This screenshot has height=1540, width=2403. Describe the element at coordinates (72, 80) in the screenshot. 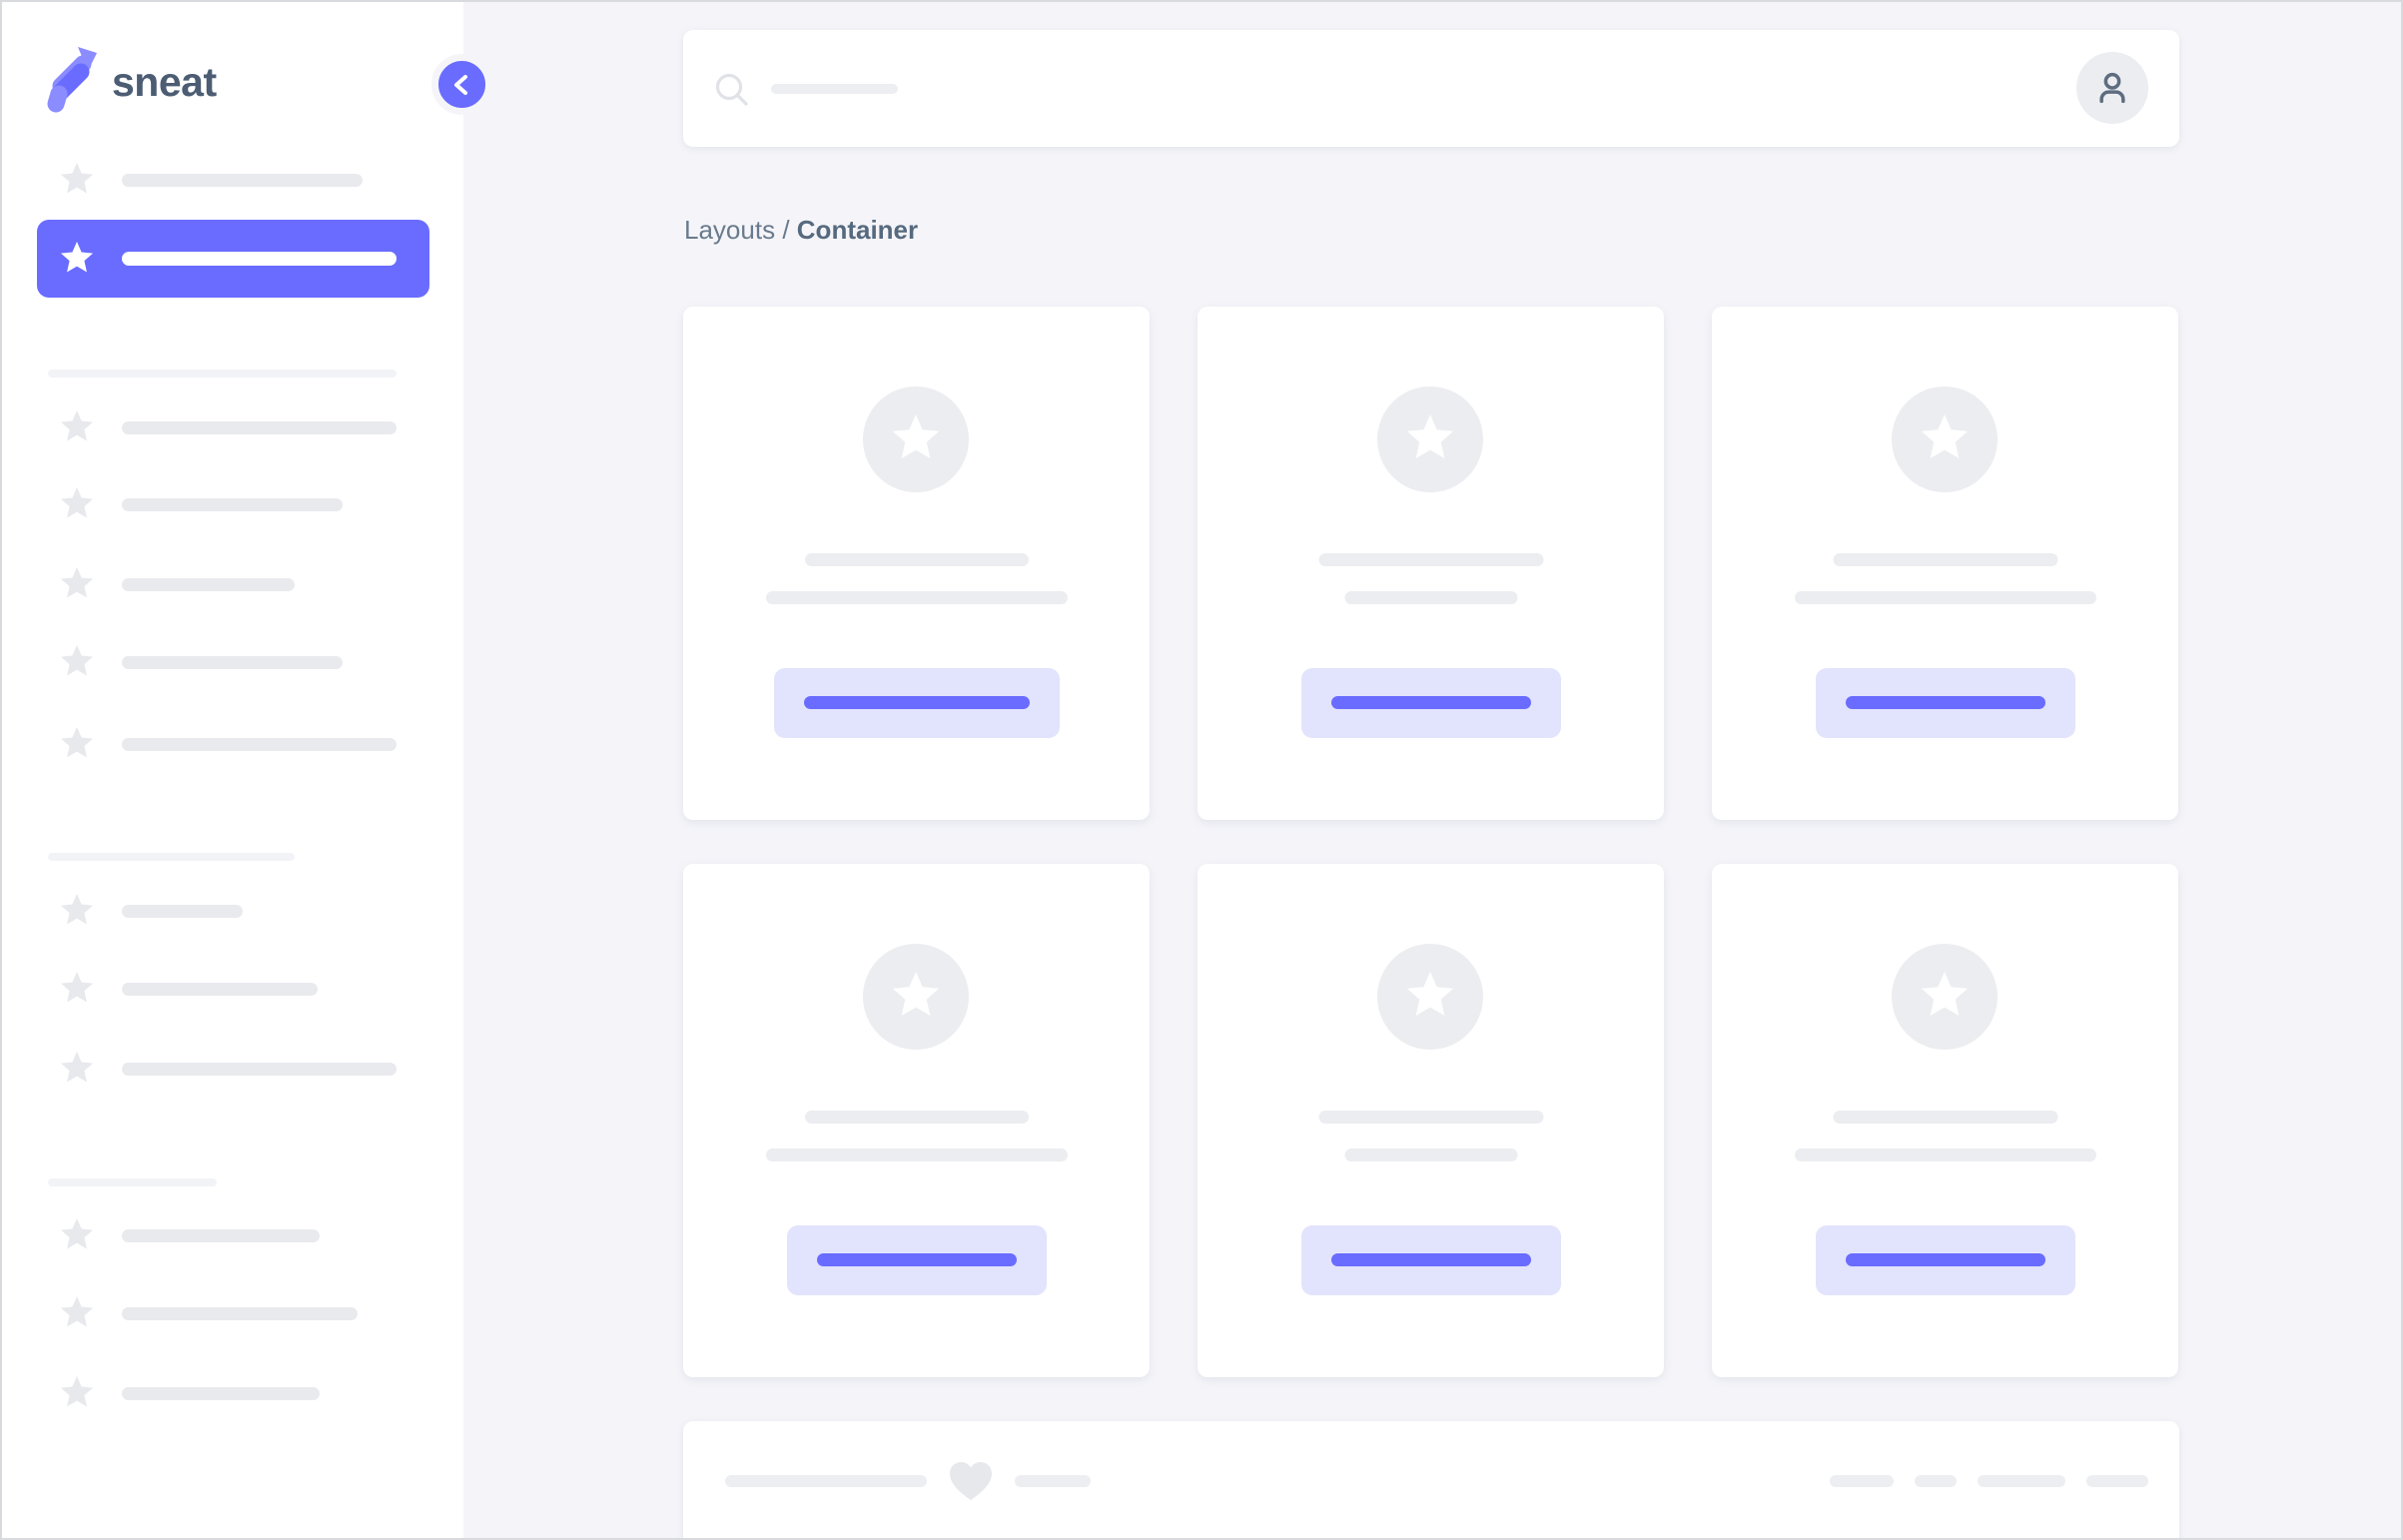

I see `sneat-logo-icon` at that location.